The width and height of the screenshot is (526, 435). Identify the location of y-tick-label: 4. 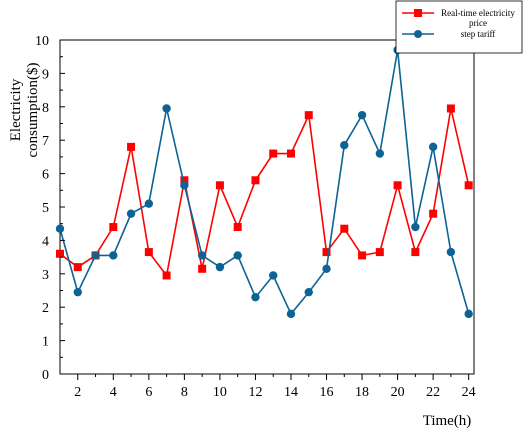
(45, 241).